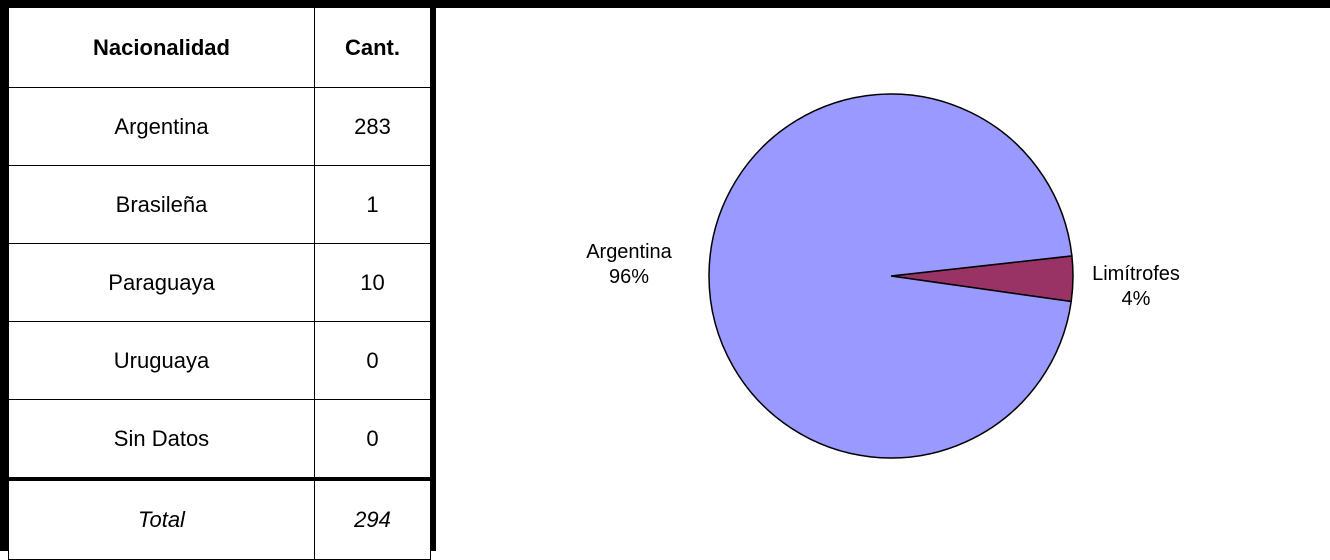 Image resolution: width=1330 pixels, height=560 pixels. I want to click on row-label: Brasileña, so click(161, 204).